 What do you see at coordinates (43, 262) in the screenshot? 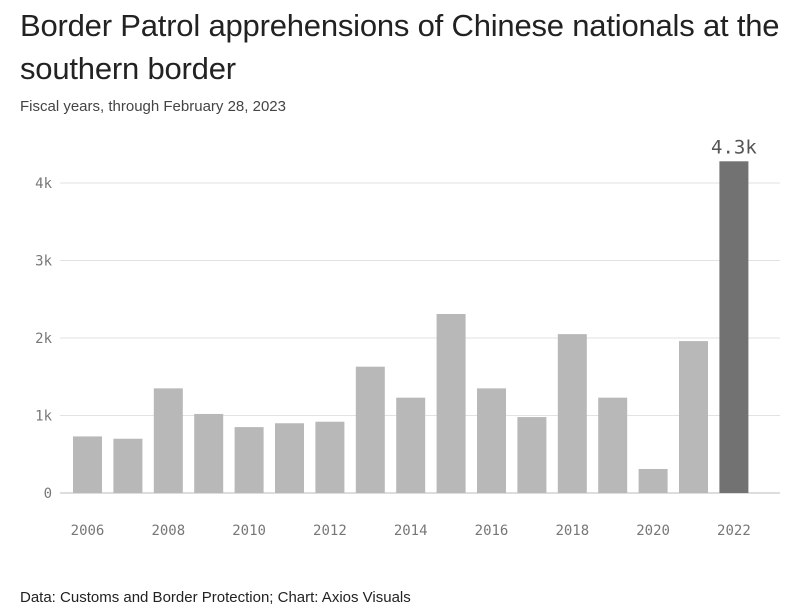
I see `y-tick-label: 3k` at bounding box center [43, 262].